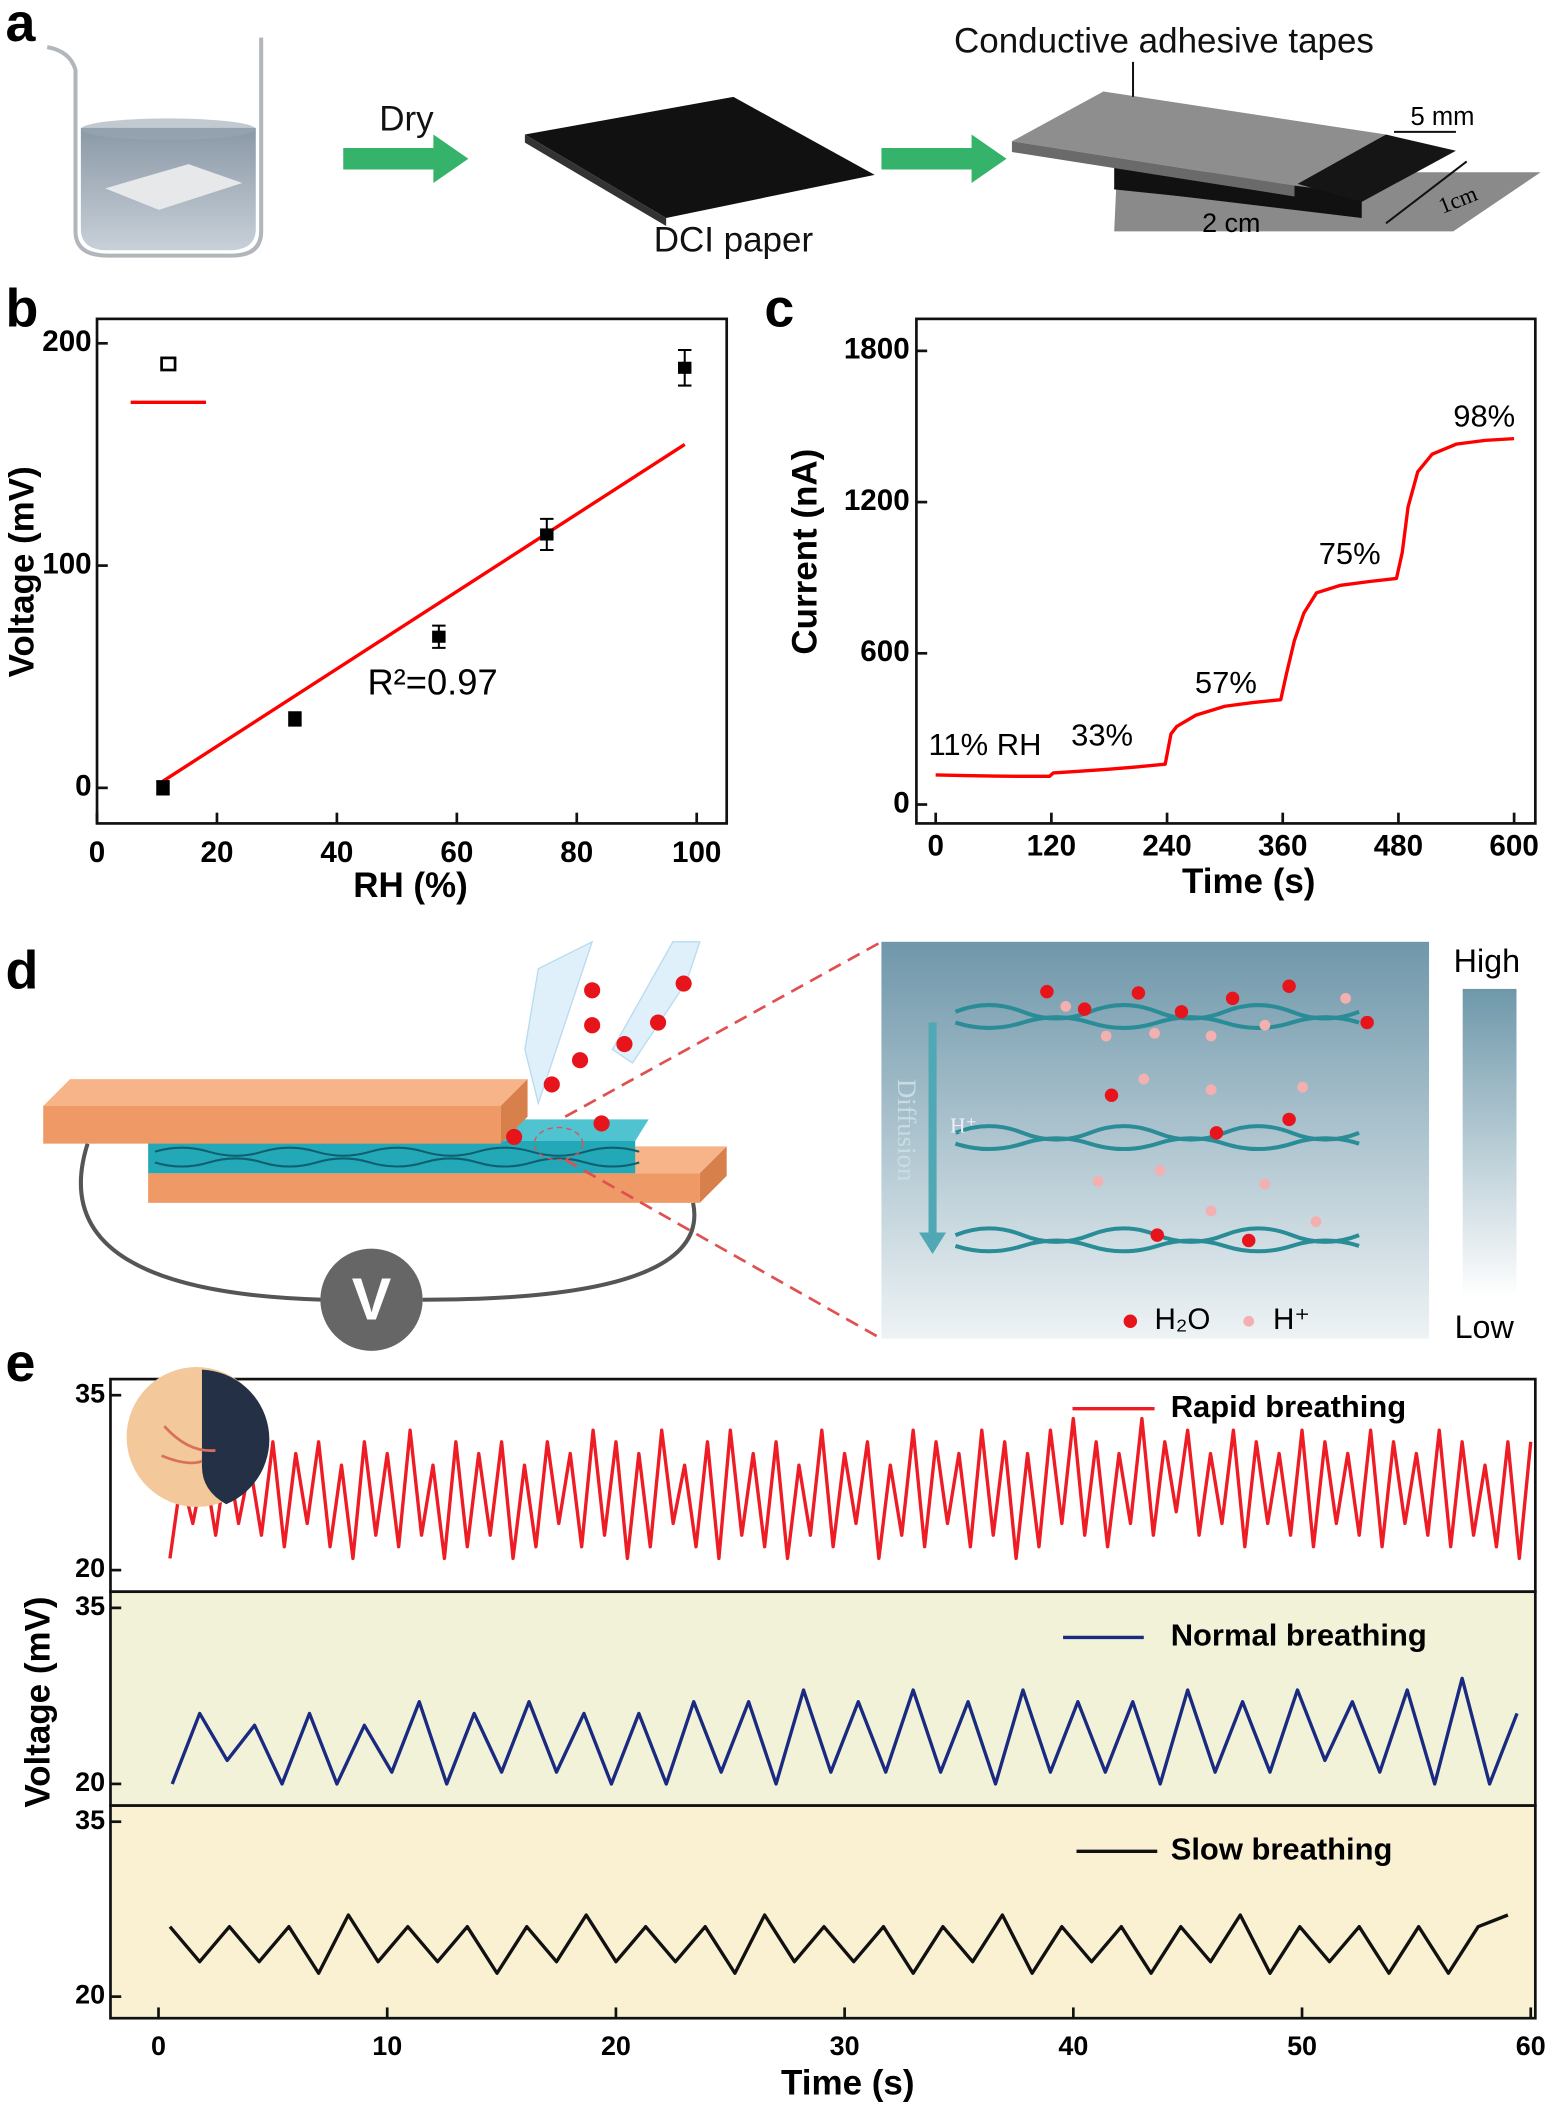 This screenshot has width=1557, height=2107. What do you see at coordinates (734, 239) in the screenshot?
I see `paper-label: DCI paper` at bounding box center [734, 239].